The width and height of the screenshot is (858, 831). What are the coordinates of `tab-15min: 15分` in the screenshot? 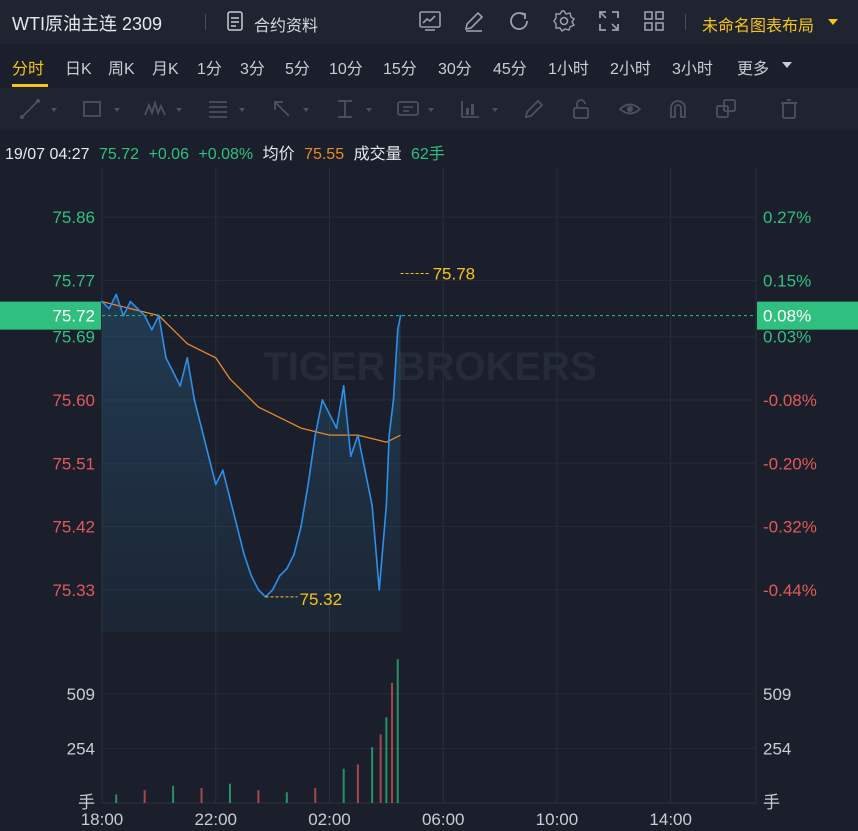 It's located at (400, 69).